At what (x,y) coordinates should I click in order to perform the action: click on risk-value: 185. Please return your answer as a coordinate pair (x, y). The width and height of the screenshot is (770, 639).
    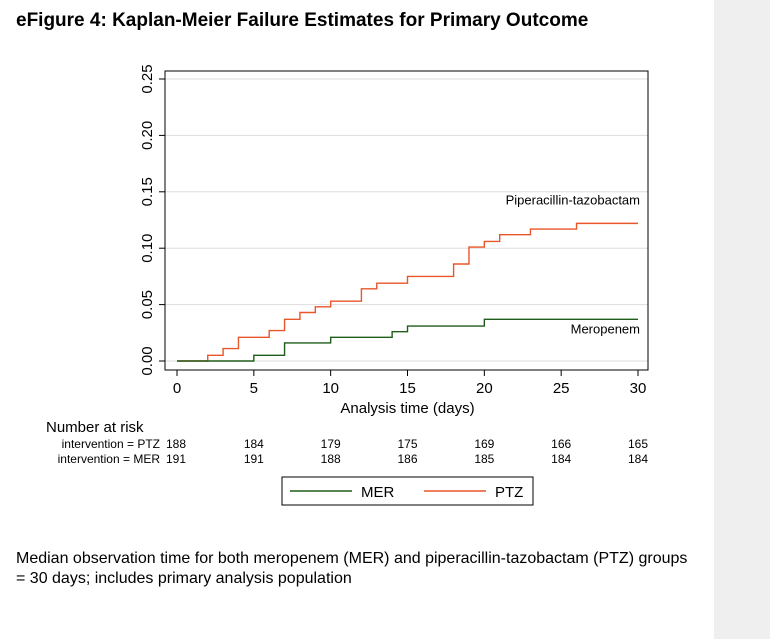
    Looking at the image, I should click on (484, 459).